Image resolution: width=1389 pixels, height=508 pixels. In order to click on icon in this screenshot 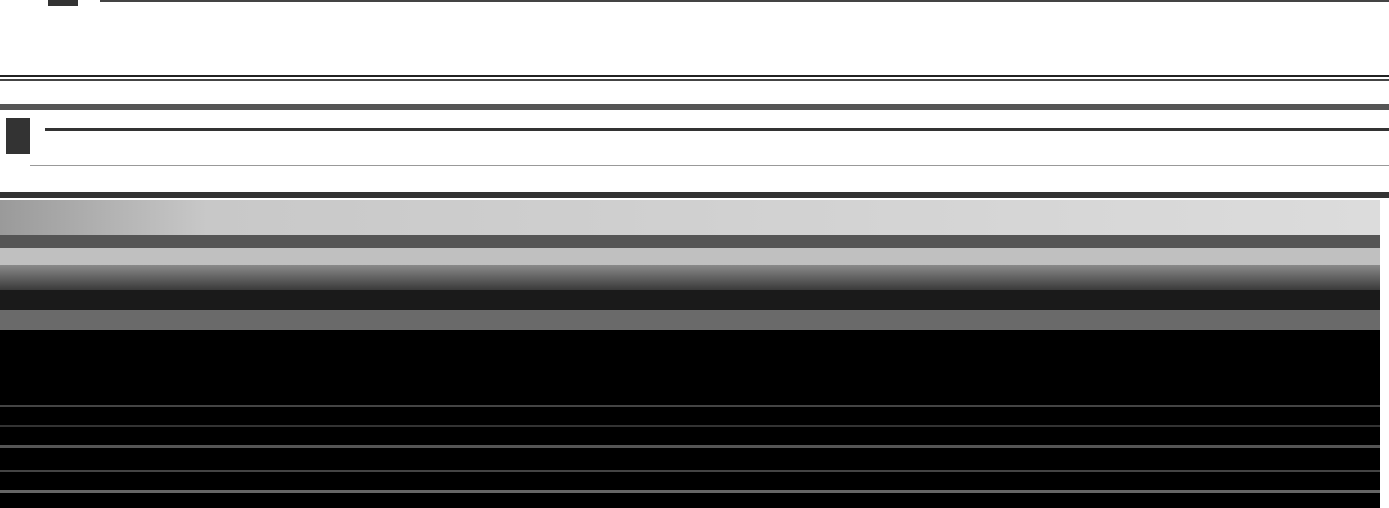, I will do `click(18, 136)`.